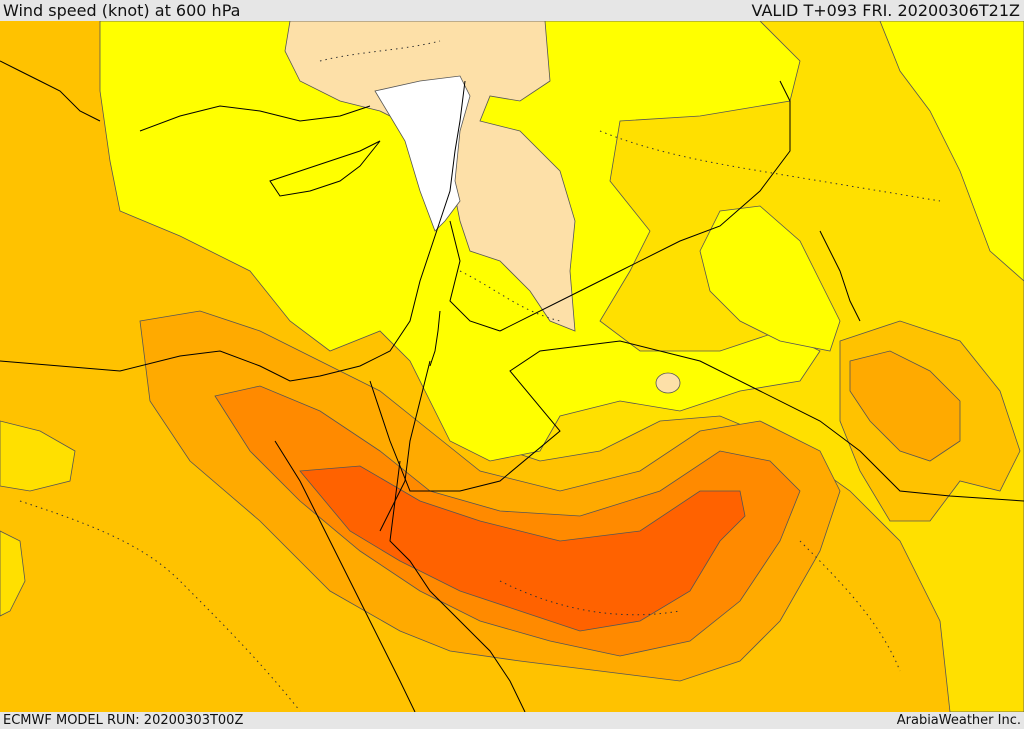  What do you see at coordinates (50, 91) in the screenshot?
I see `aegean-coast` at bounding box center [50, 91].